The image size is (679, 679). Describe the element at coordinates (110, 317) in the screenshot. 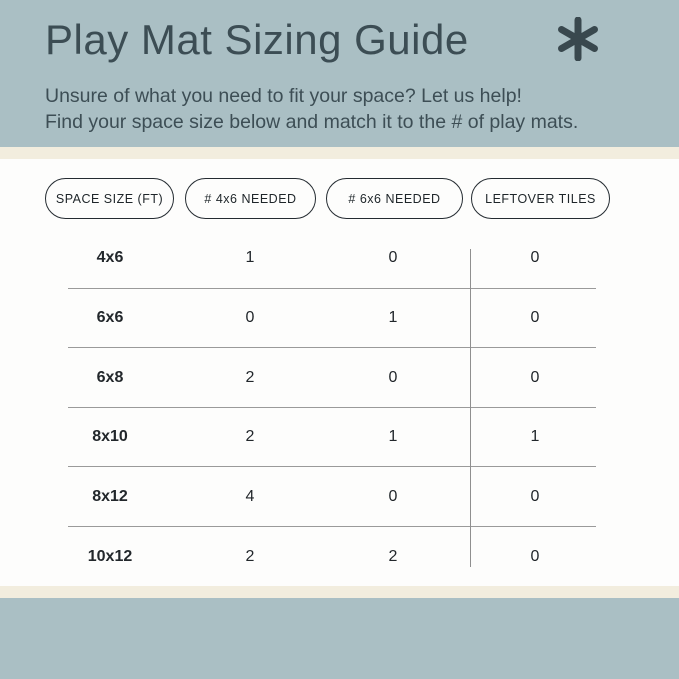

I see `cell-space-size: 6x6` at that location.